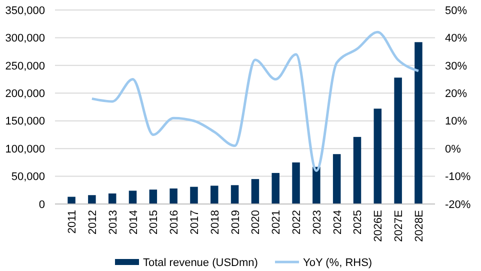 This screenshot has height=271, width=481. What do you see at coordinates (236, 222) in the screenshot?
I see `x-tick-label: 2019` at bounding box center [236, 222].